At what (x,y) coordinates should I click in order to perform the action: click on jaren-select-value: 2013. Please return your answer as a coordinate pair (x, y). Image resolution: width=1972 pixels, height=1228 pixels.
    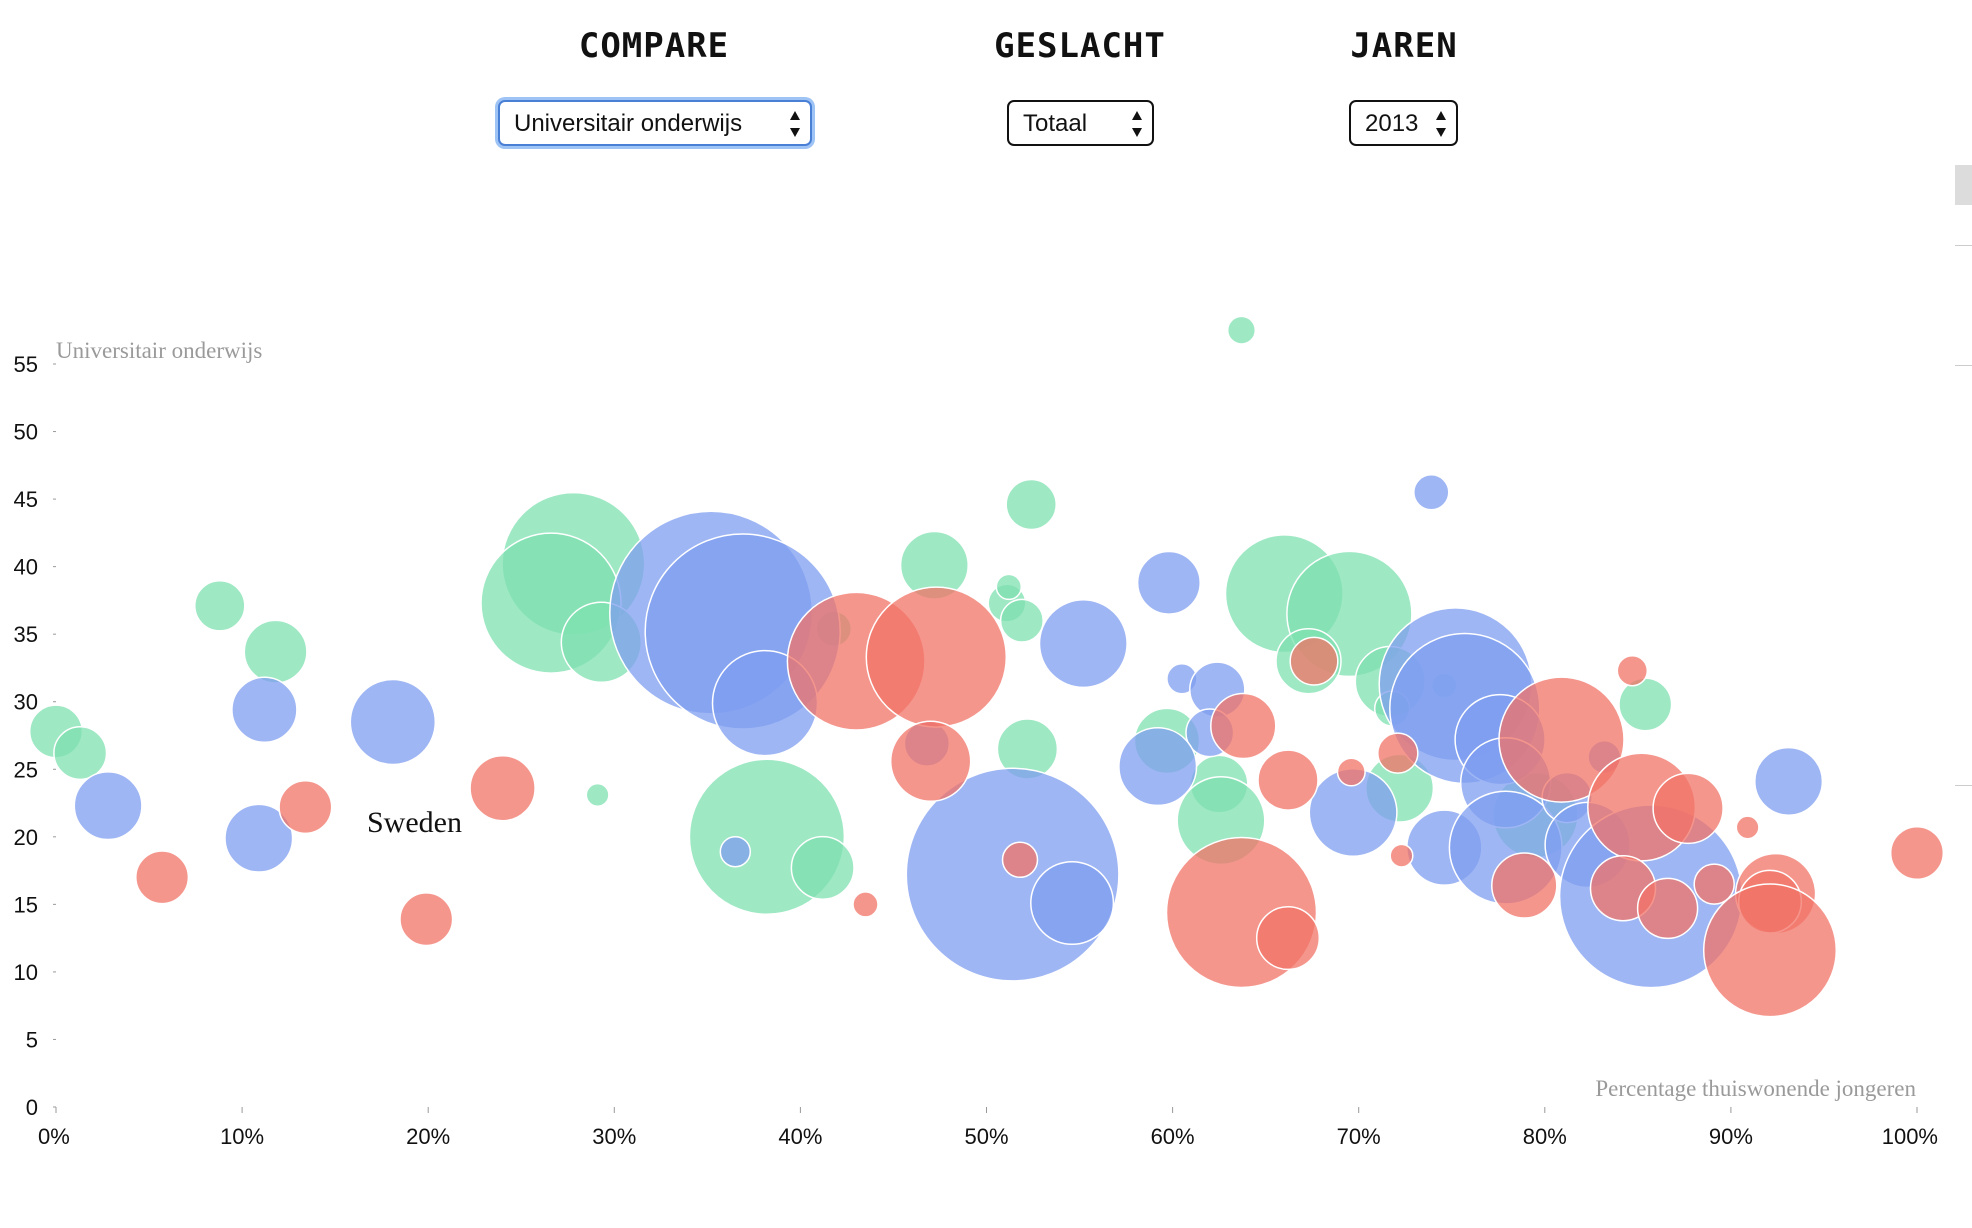
    Looking at the image, I should click on (1392, 123).